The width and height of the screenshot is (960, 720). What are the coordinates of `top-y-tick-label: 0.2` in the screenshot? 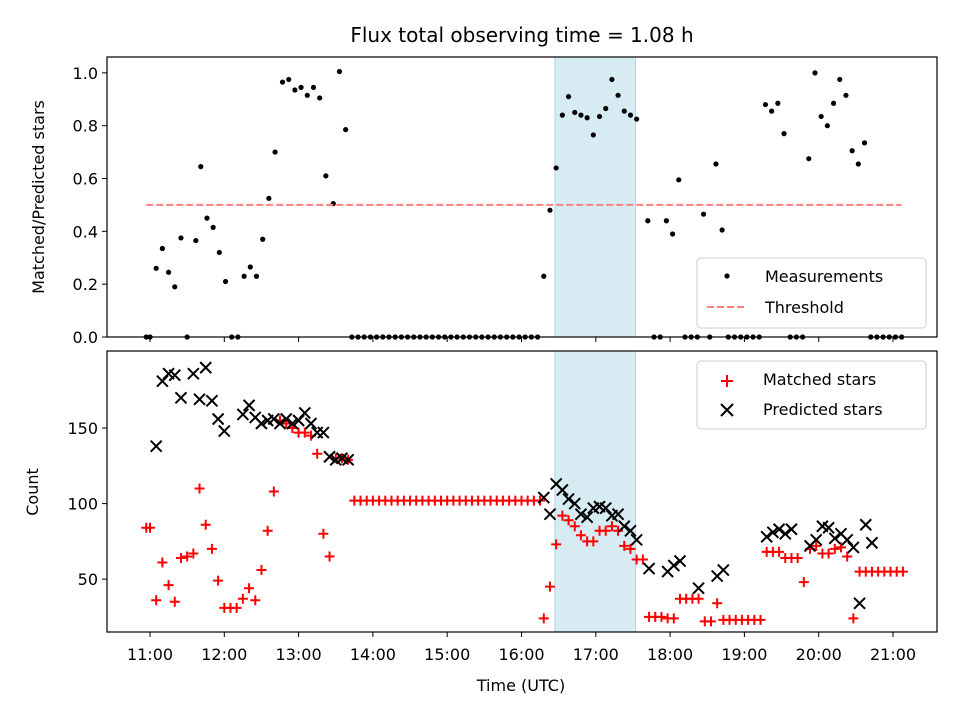 It's located at (85, 284).